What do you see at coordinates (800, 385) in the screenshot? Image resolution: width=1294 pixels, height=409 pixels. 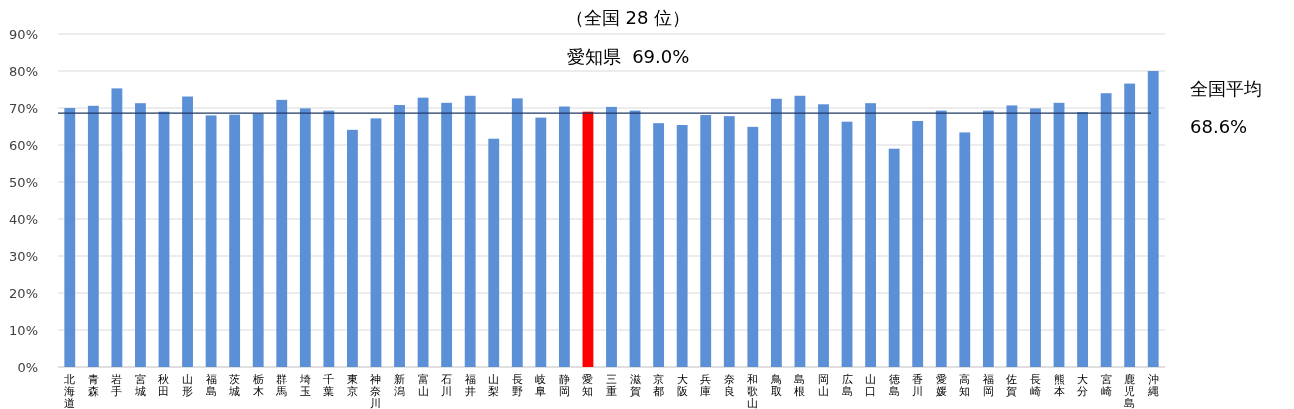 I see `x-tick-label: 島根` at bounding box center [800, 385].